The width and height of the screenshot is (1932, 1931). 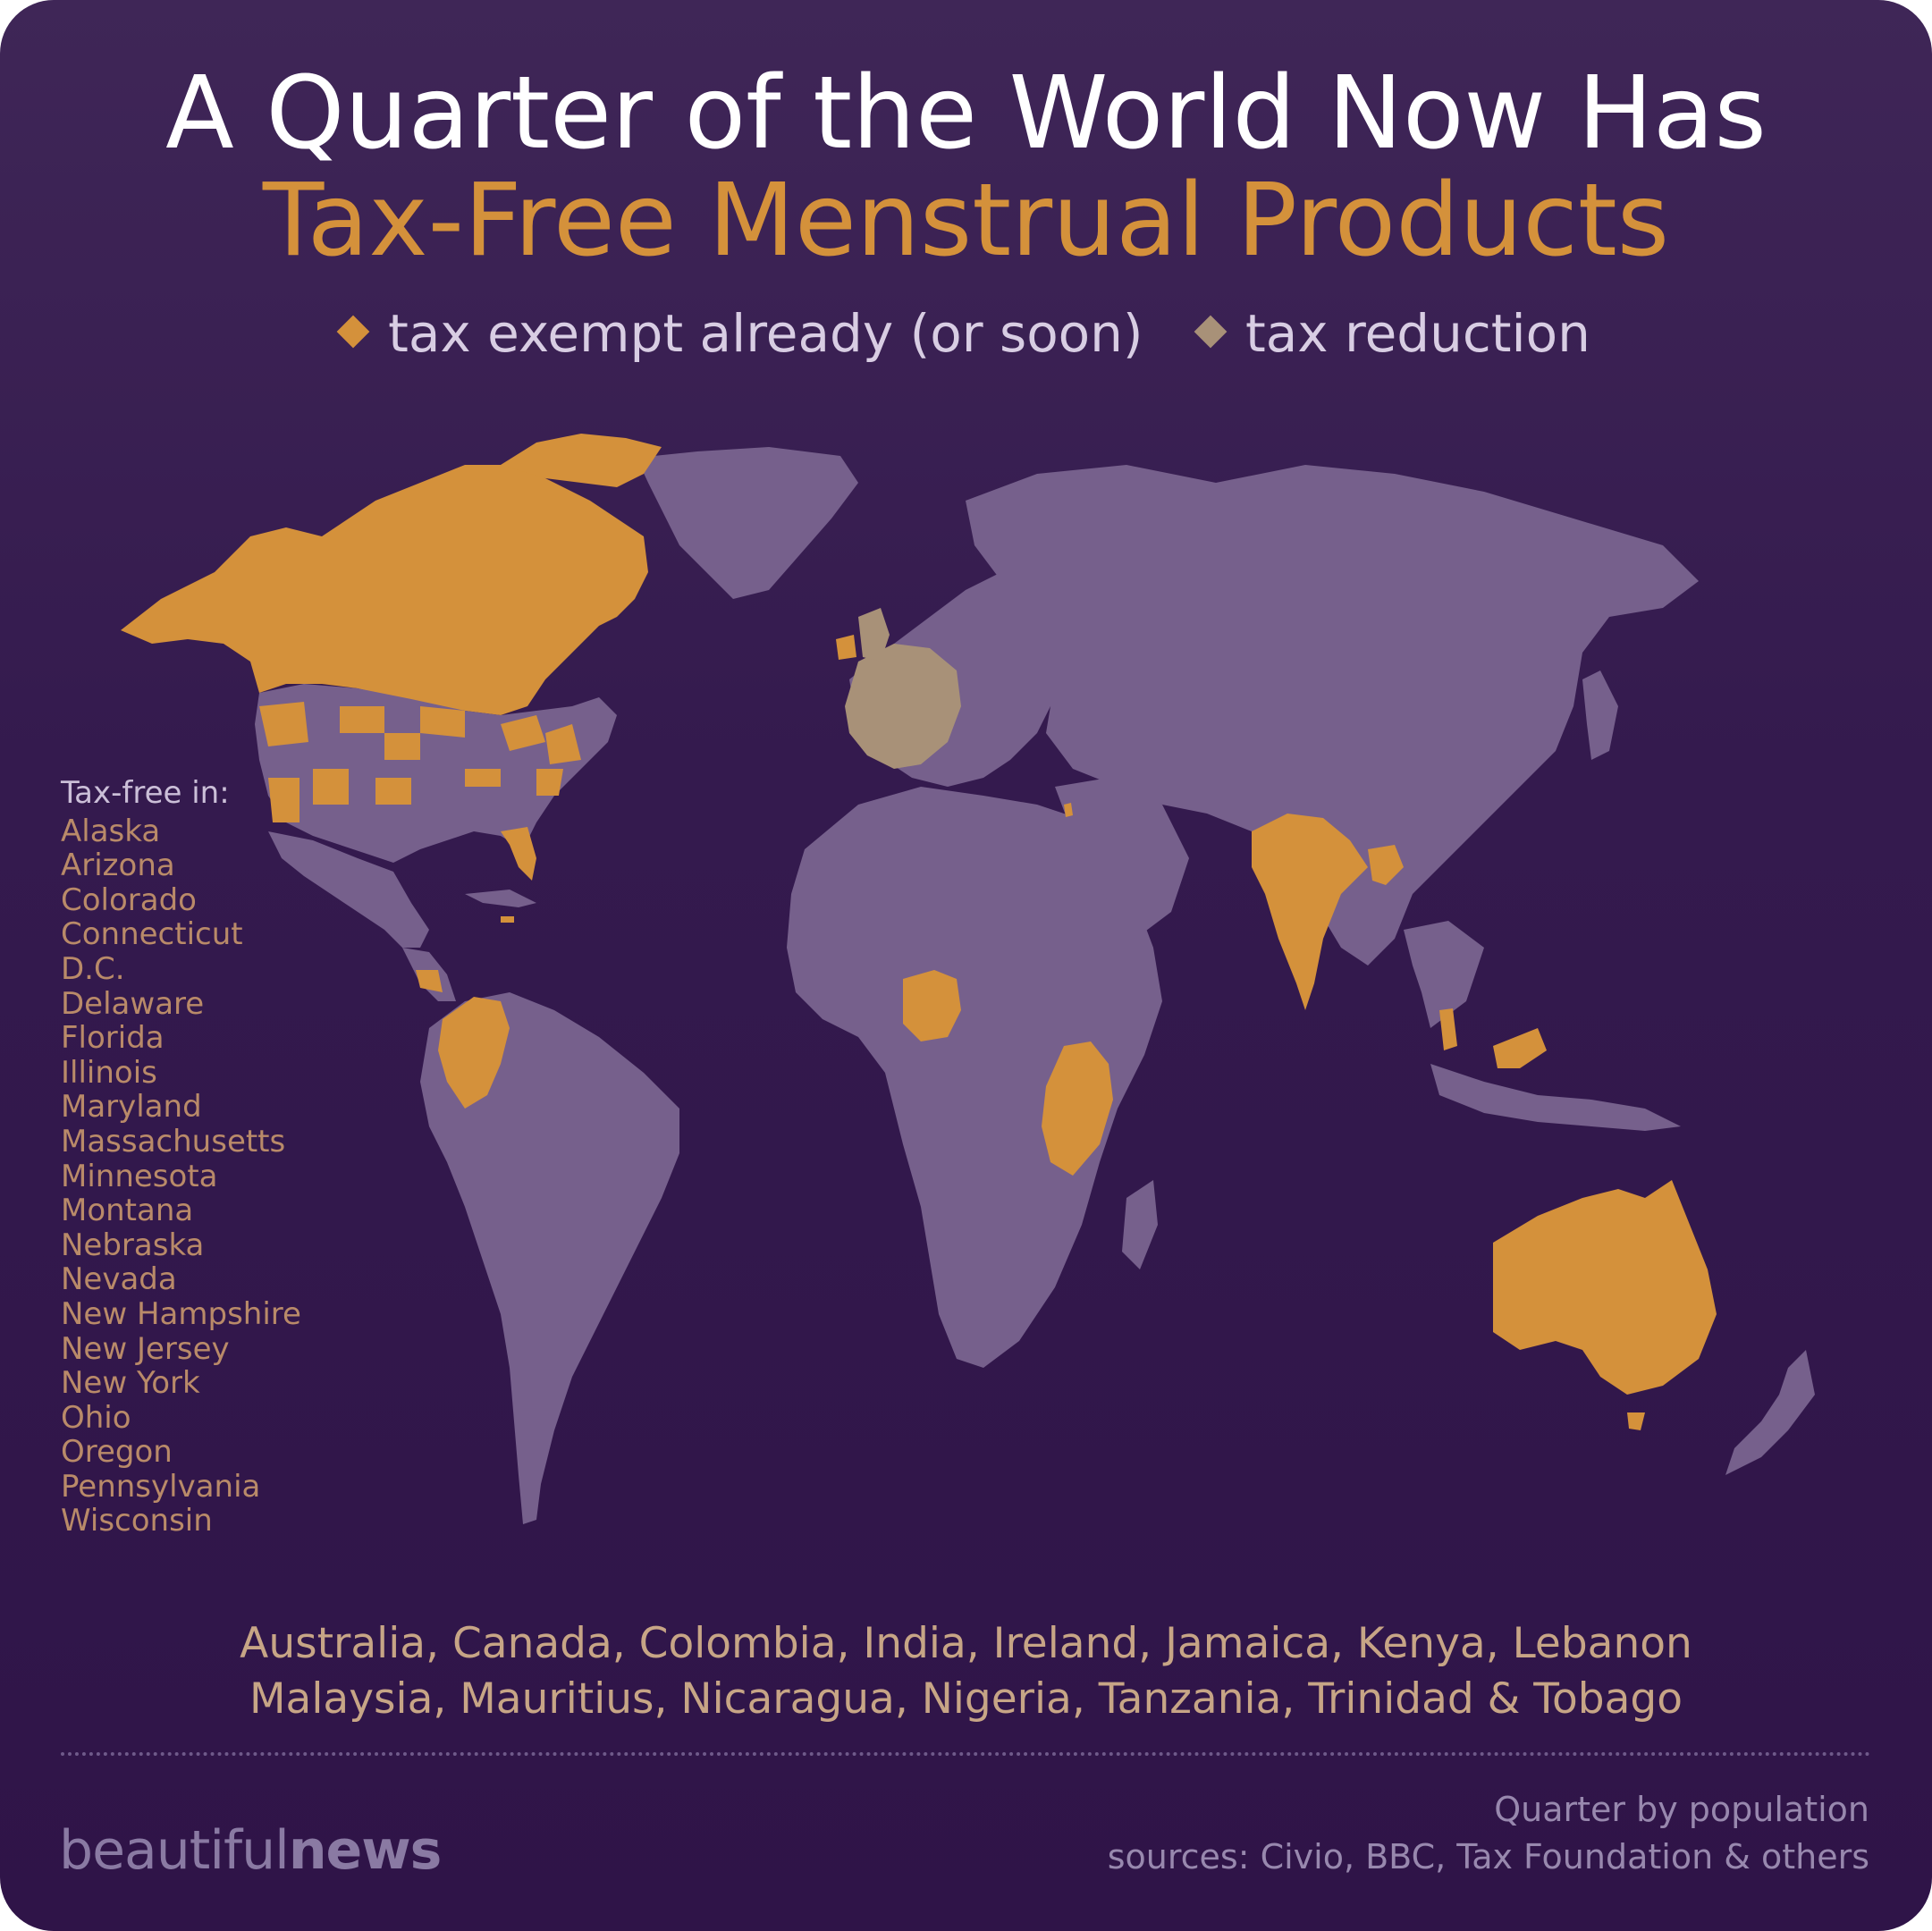 I want to click on region-australia, so click(x=1605, y=1287).